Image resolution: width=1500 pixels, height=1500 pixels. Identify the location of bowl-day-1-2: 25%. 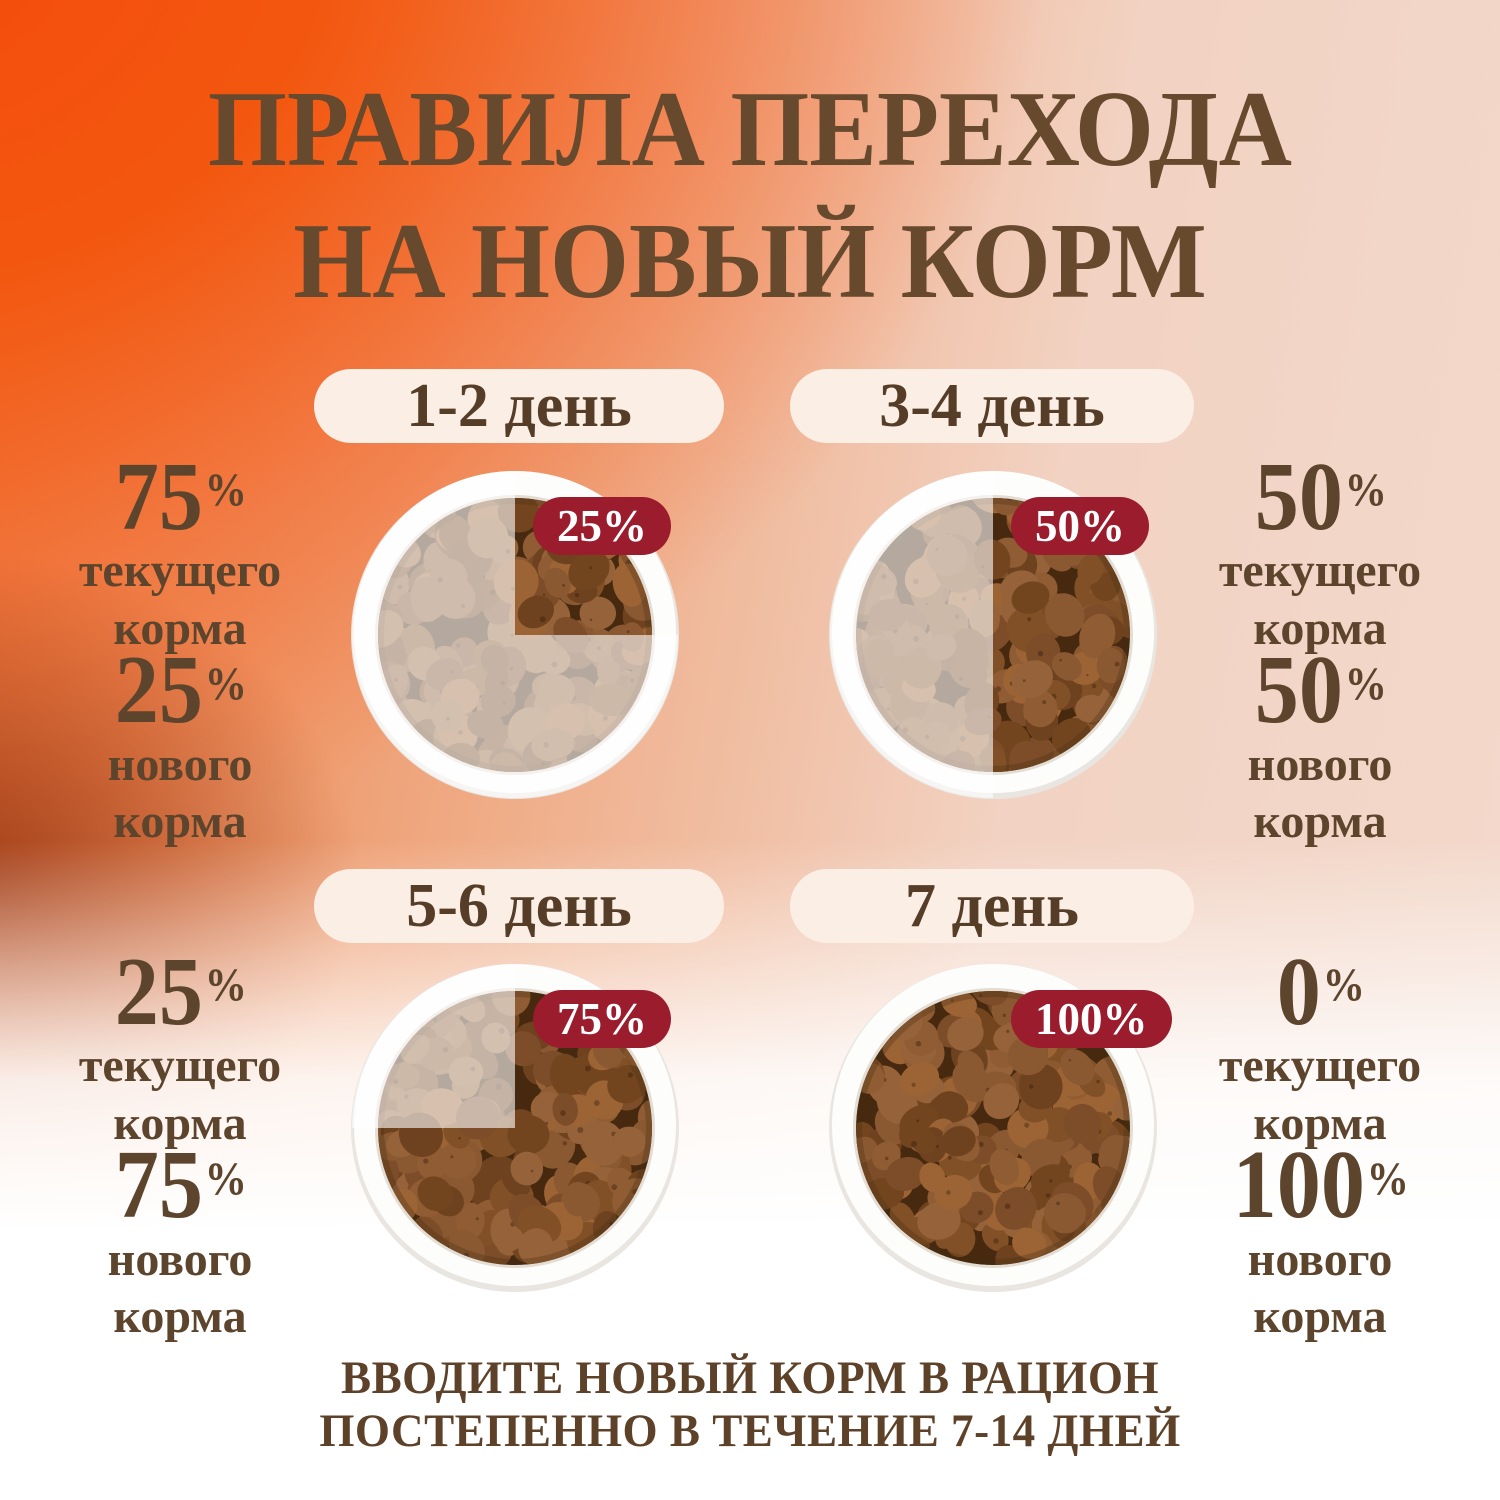
(515, 635).